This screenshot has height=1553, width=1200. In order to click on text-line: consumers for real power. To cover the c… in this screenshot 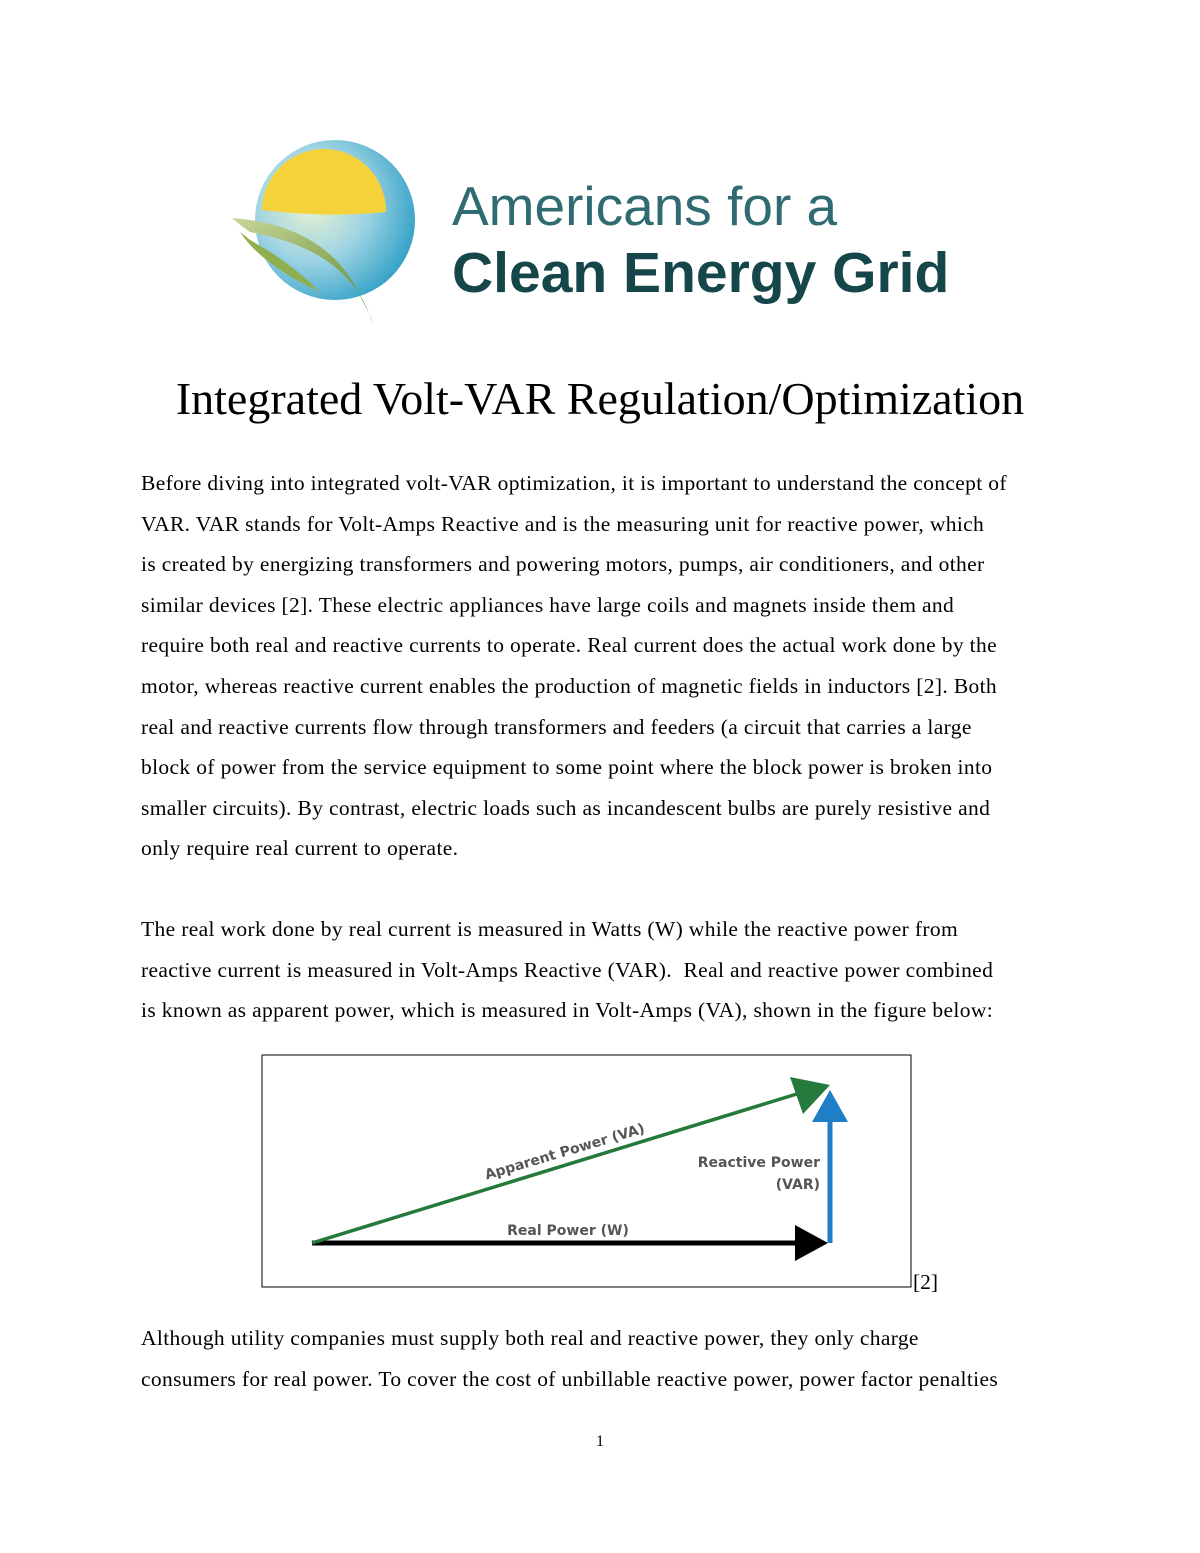, I will do `click(570, 1378)`.